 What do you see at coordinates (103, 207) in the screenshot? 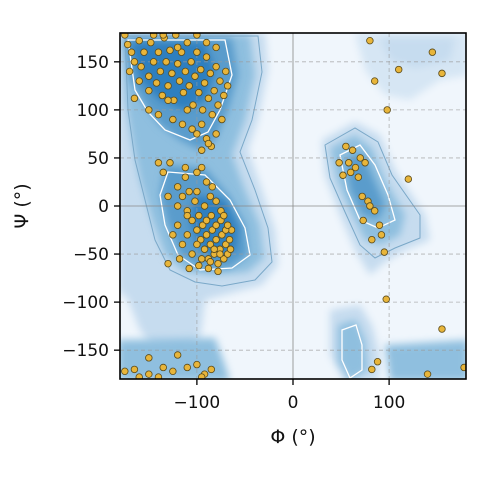
I see `y-tick-label: 0` at bounding box center [103, 207].